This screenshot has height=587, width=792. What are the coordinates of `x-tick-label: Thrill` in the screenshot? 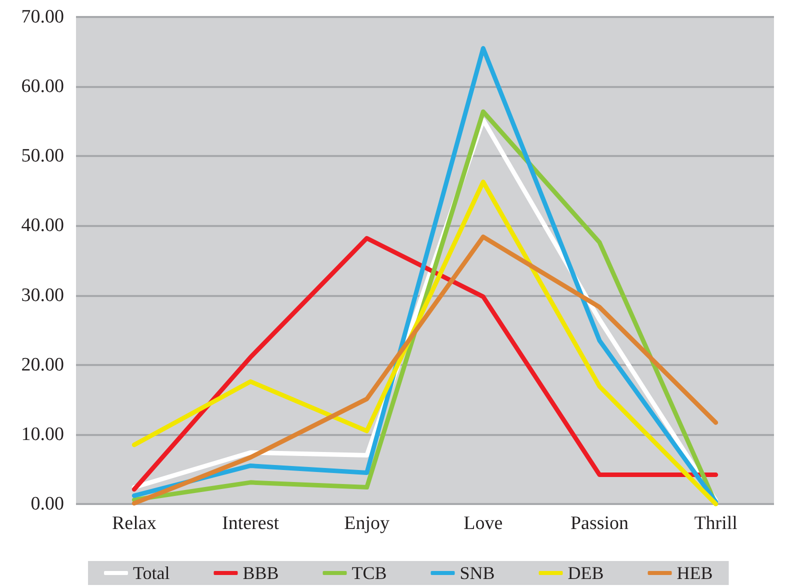 It's located at (716, 523).